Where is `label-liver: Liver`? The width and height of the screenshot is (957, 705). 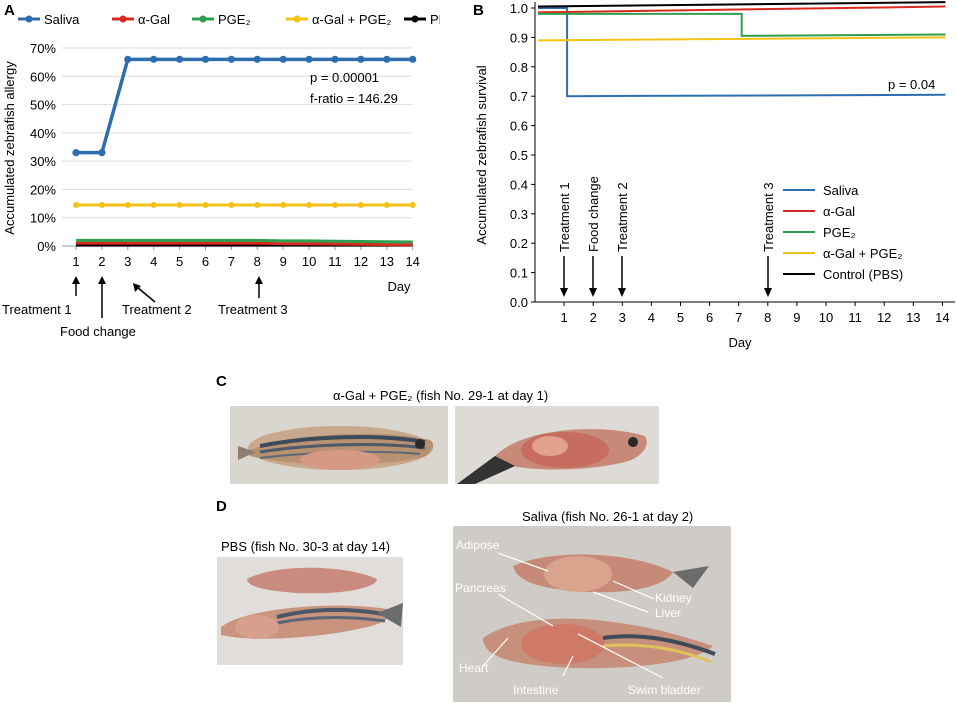 label-liver: Liver is located at coordinates (668, 613).